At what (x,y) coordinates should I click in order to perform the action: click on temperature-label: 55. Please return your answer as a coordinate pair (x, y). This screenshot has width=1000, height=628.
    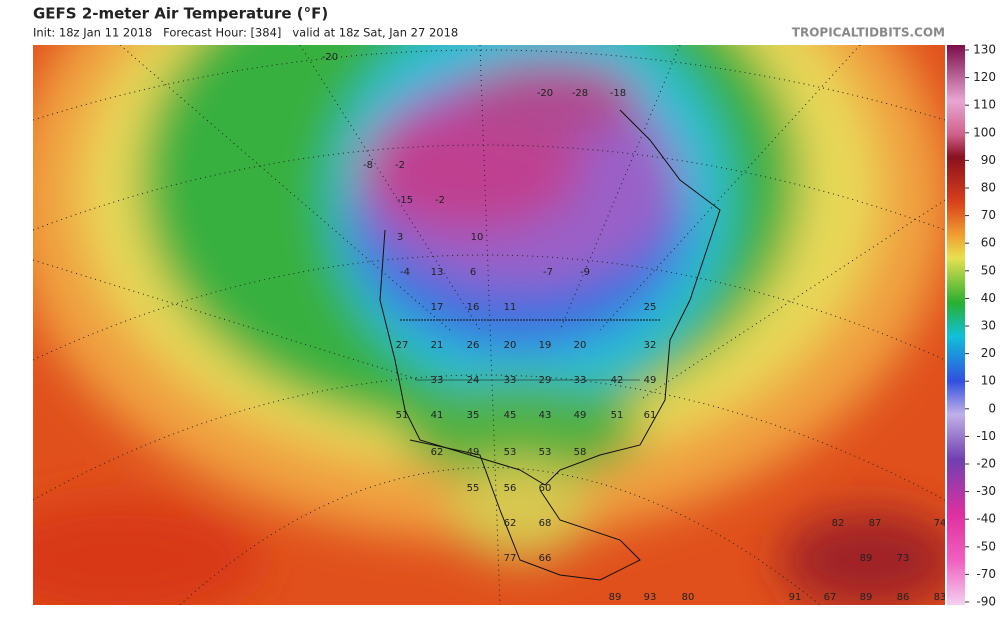
    Looking at the image, I should click on (473, 488).